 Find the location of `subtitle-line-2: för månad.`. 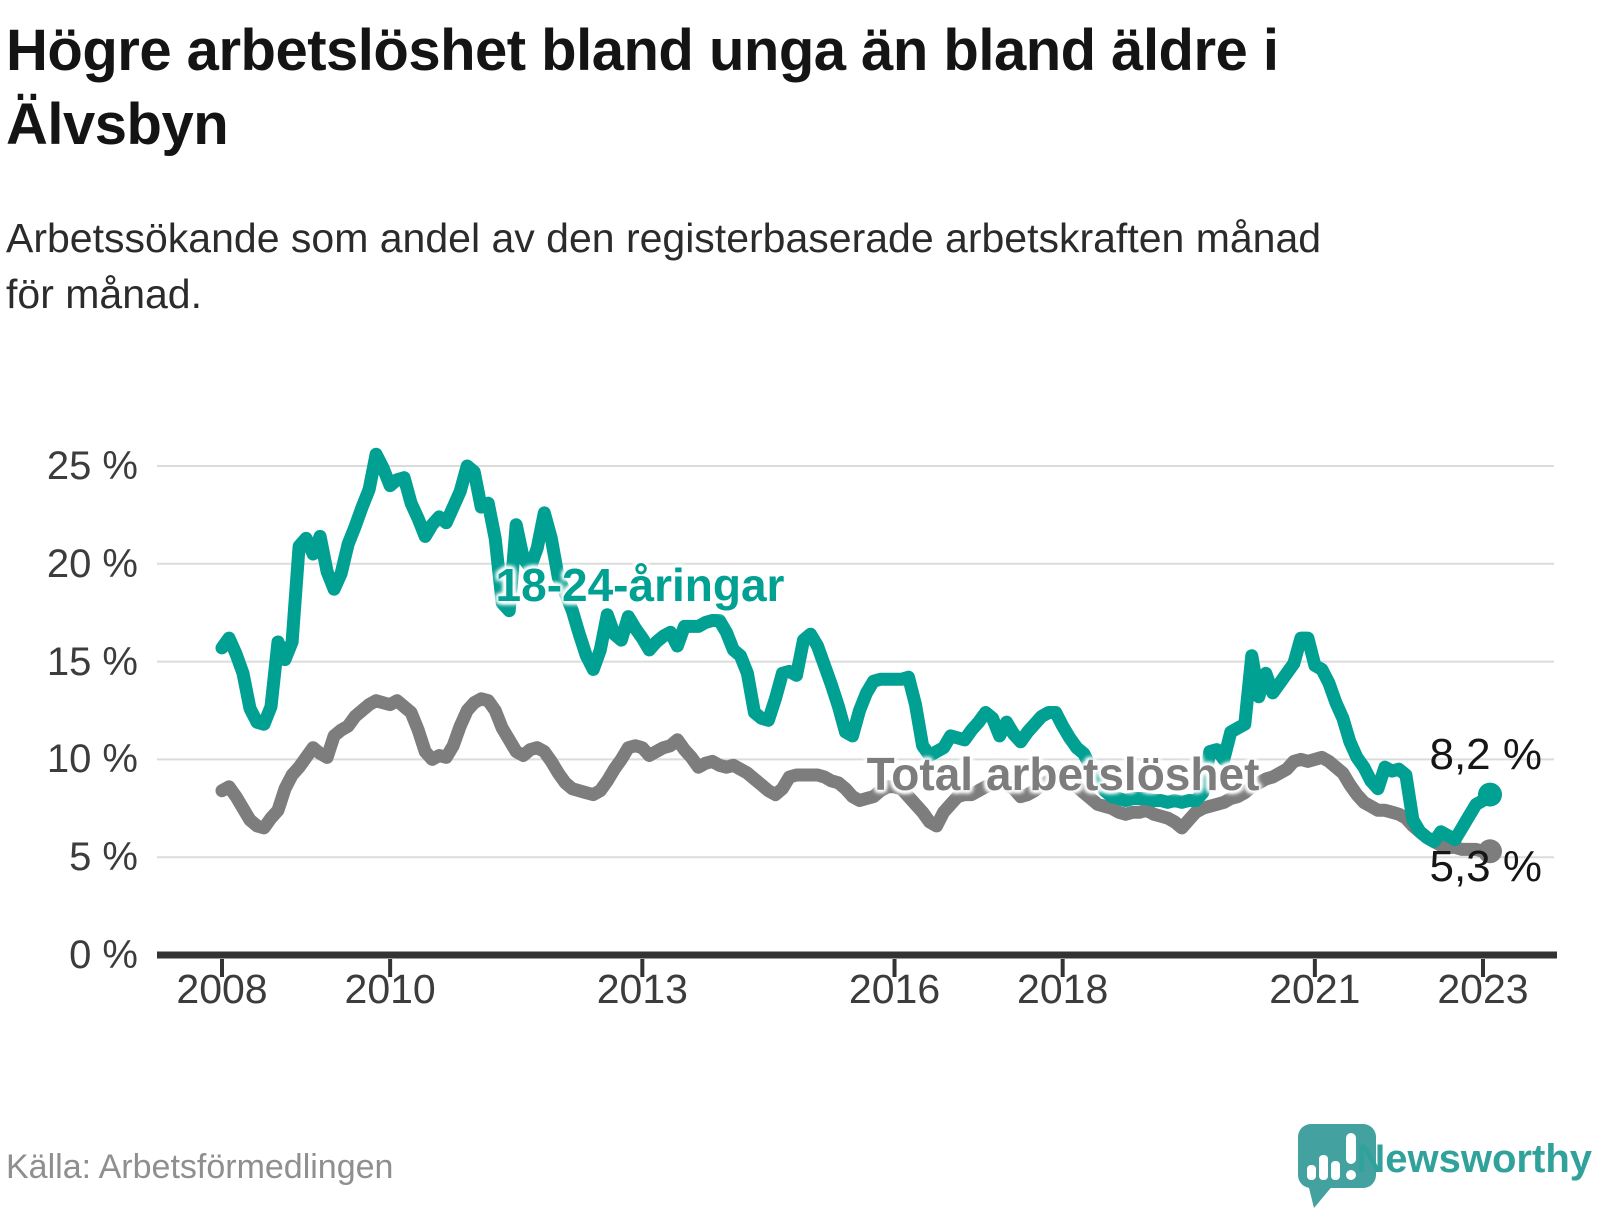

subtitle-line-2: för månad. is located at coordinates (104, 294).